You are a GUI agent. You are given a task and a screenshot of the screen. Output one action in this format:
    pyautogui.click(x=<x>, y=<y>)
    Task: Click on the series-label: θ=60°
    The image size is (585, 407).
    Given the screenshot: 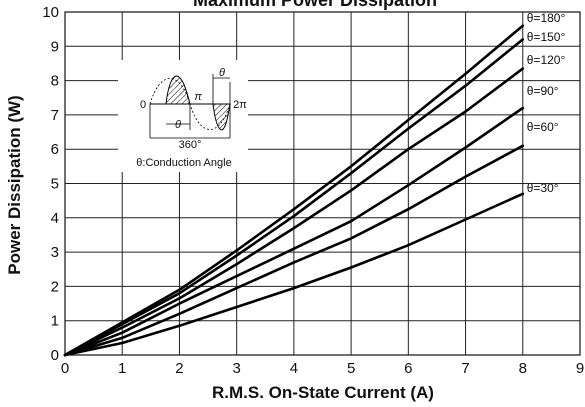 What is the action you would take?
    pyautogui.click(x=543, y=127)
    